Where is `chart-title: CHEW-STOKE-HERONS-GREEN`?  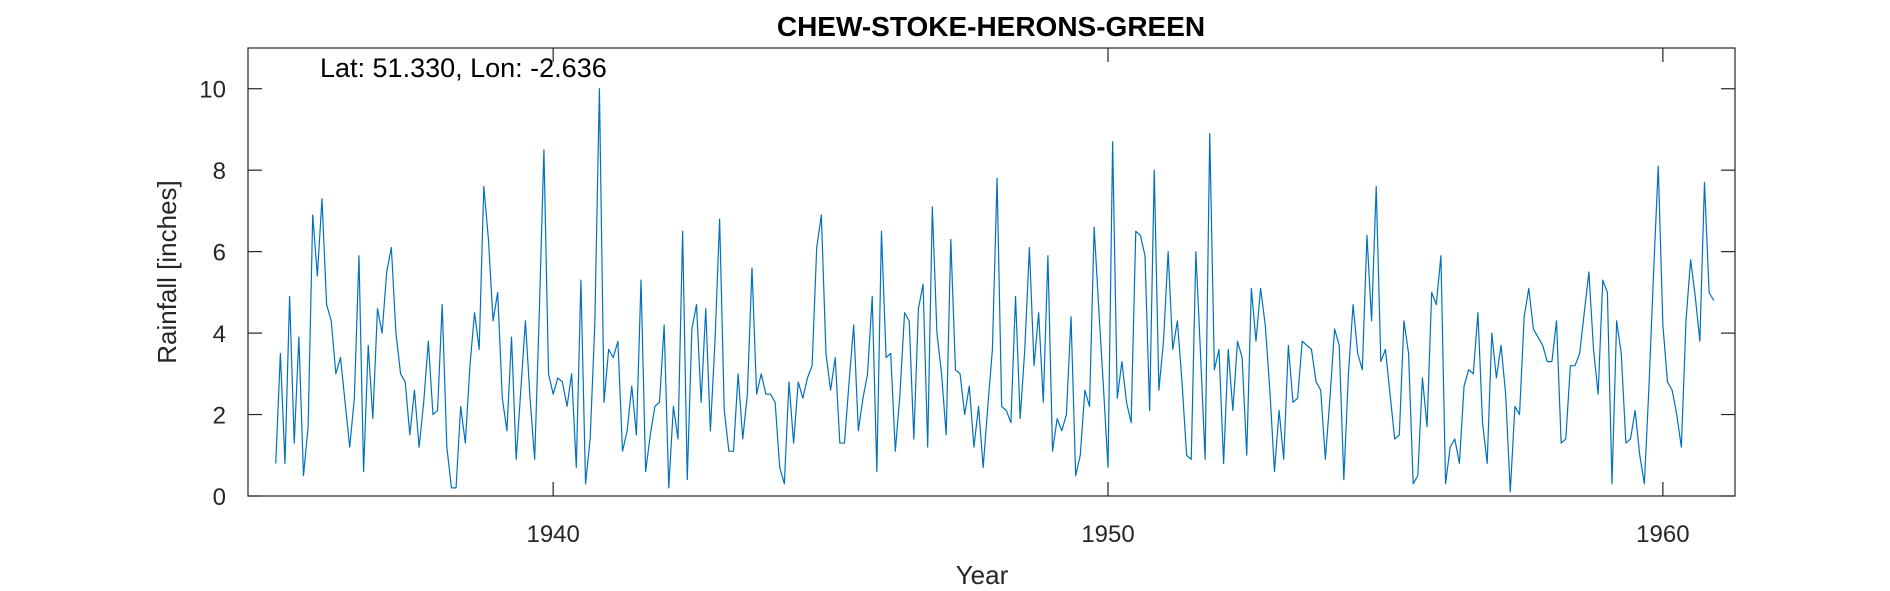
chart-title: CHEW-STOKE-HERONS-GREEN is located at coordinates (991, 26).